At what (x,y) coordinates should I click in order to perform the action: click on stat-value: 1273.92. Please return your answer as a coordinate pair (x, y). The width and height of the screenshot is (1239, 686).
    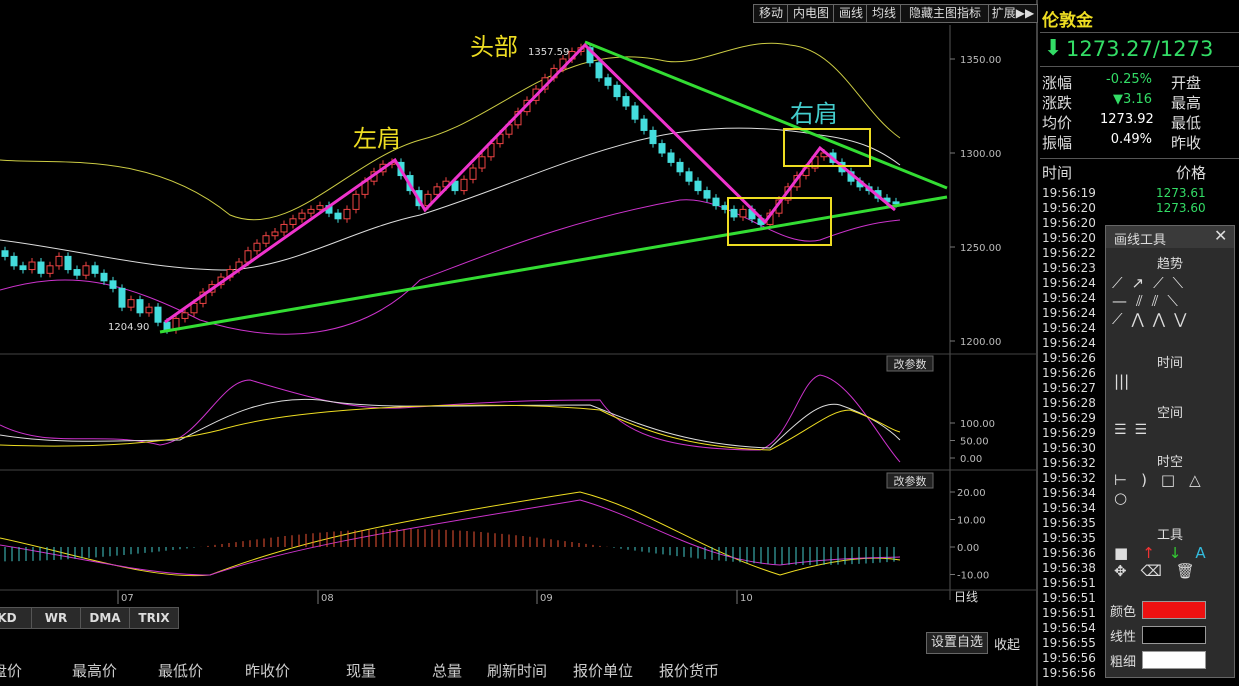
    Looking at the image, I should click on (1127, 119).